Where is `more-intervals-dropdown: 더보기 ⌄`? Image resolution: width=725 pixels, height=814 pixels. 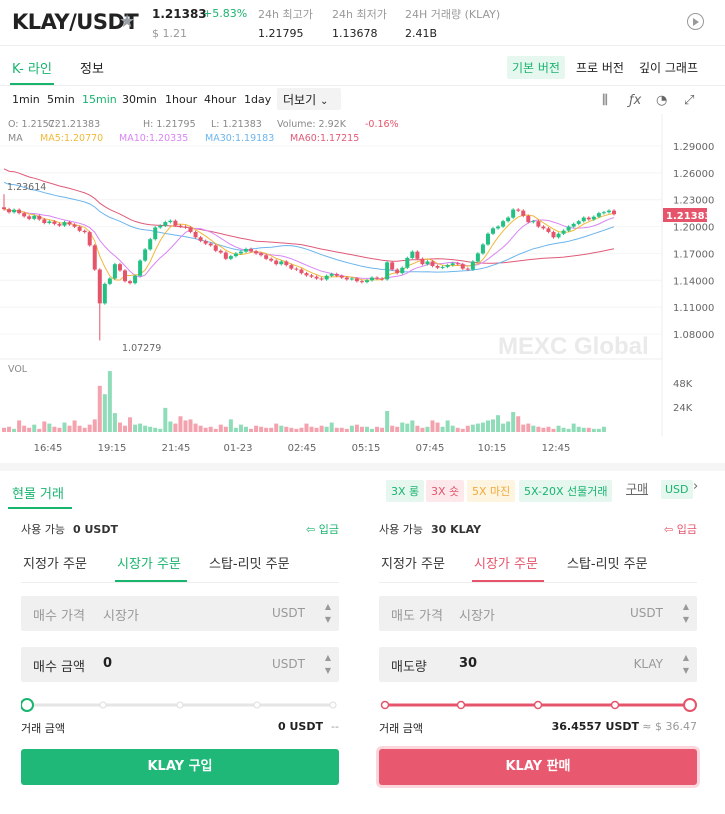
more-intervals-dropdown: 더보기 ⌄ is located at coordinates (309, 99).